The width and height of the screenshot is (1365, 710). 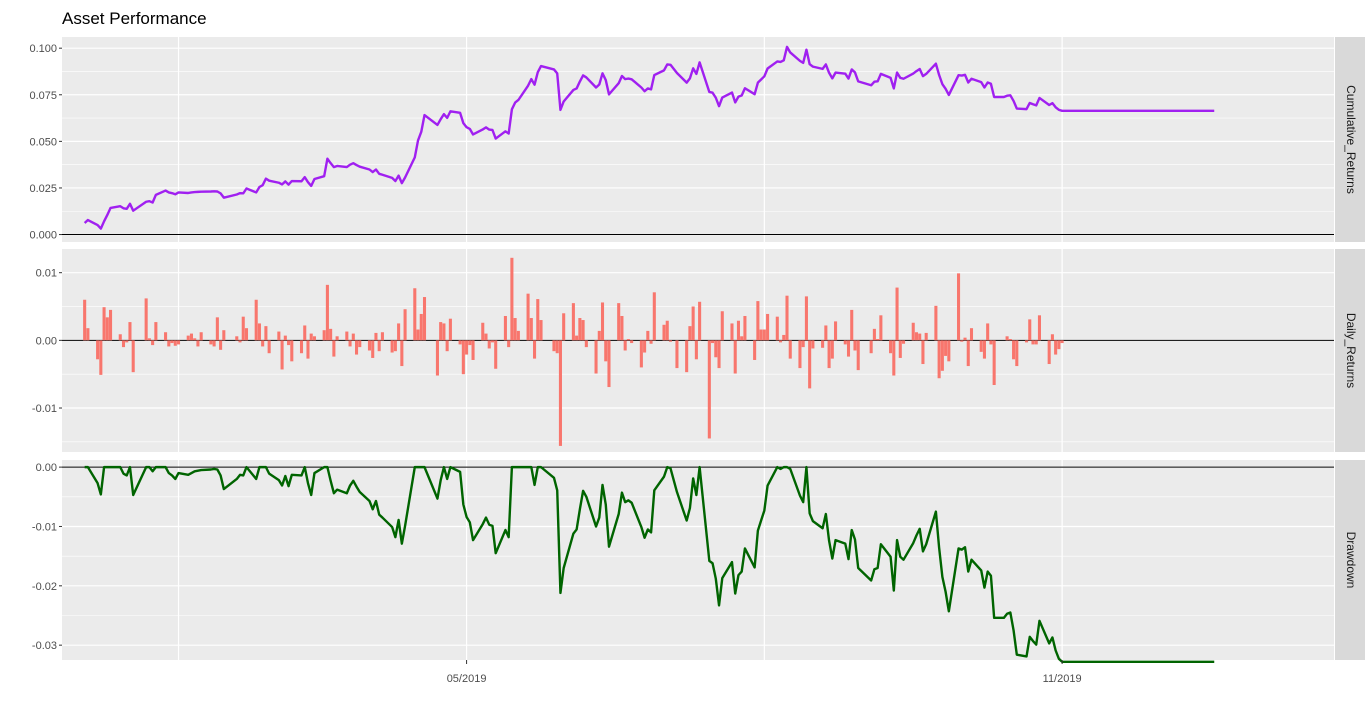 What do you see at coordinates (1062, 679) in the screenshot?
I see `x-tick-label: 11/2019` at bounding box center [1062, 679].